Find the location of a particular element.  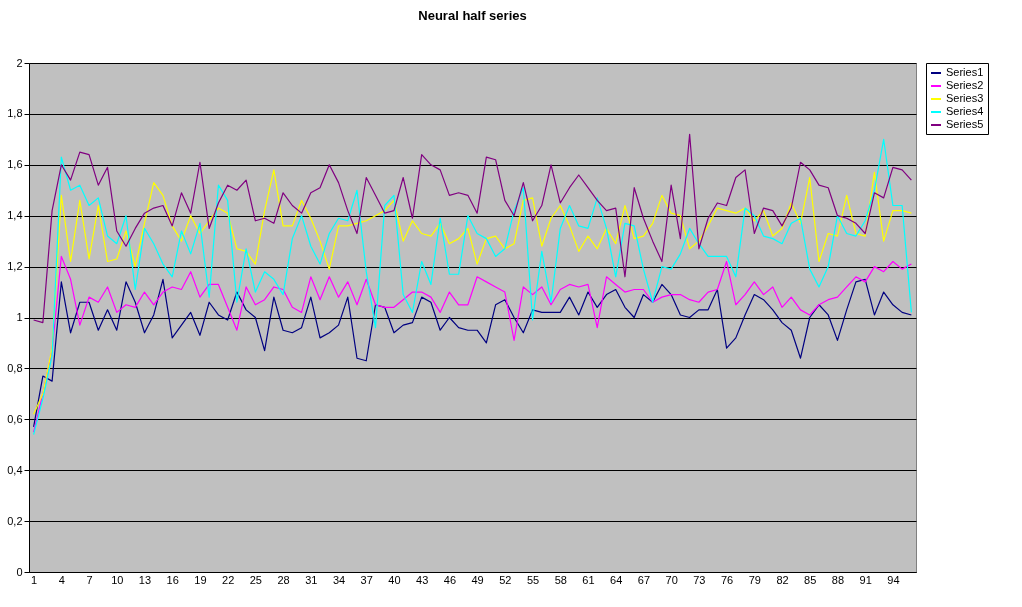

x-tick-label: 58 is located at coordinates (560, 579).